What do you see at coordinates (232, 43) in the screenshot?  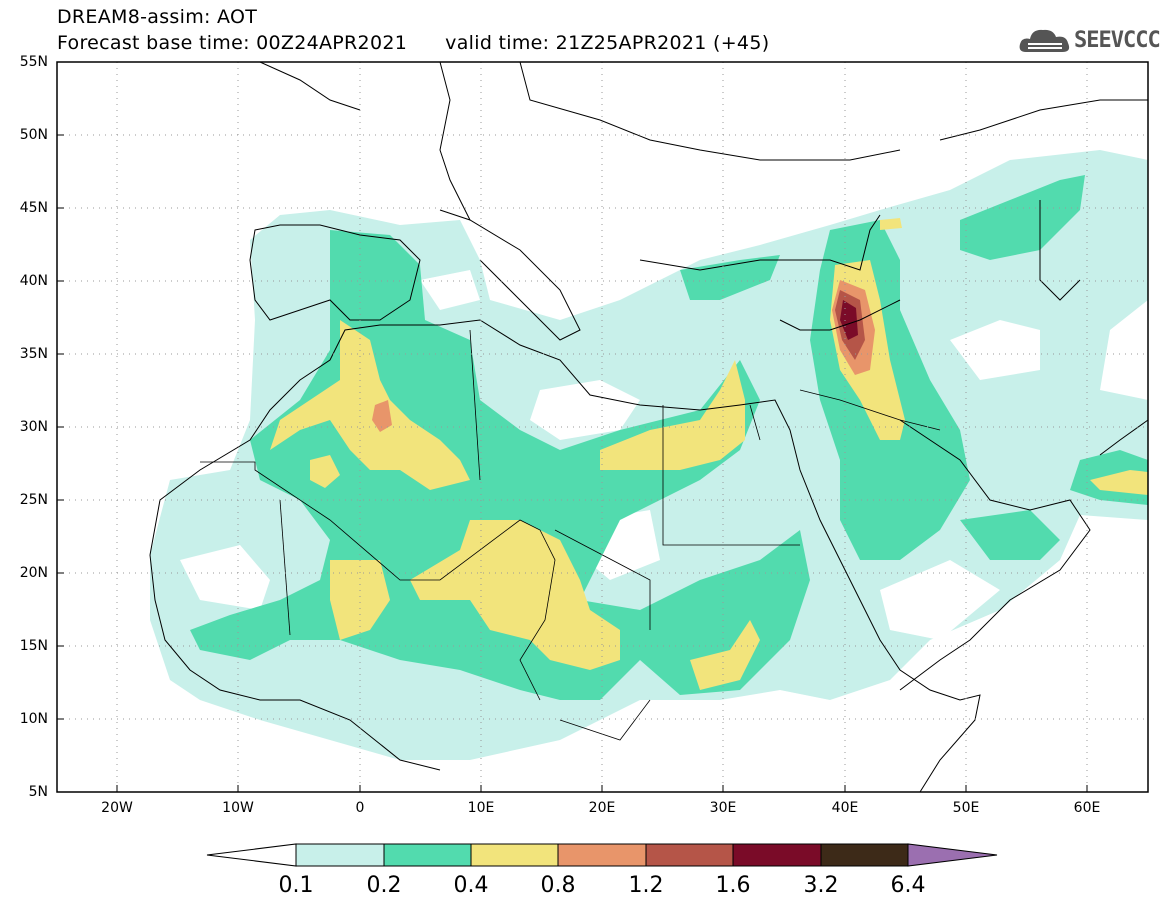 I see `base-time: Forecast base time: 00Z24APR2021` at bounding box center [232, 43].